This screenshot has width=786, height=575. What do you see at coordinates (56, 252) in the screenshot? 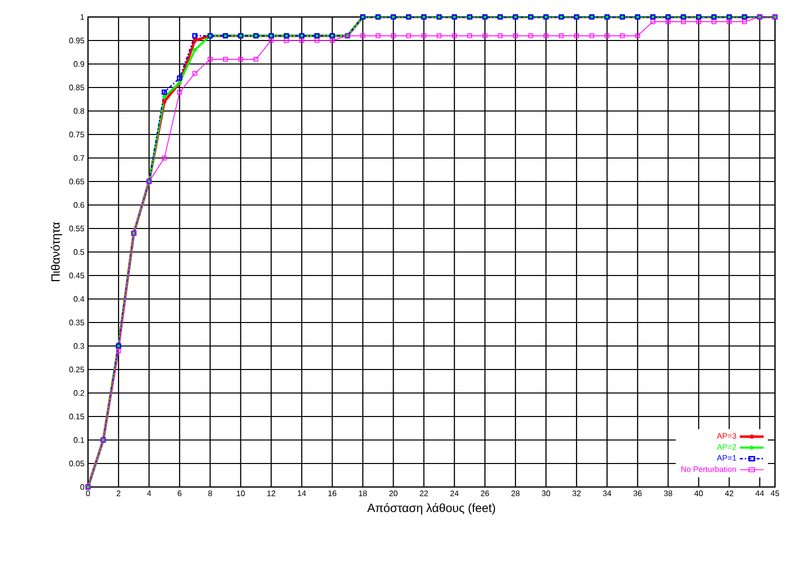
I see `y-axis-title: Πιθανότητα` at bounding box center [56, 252].